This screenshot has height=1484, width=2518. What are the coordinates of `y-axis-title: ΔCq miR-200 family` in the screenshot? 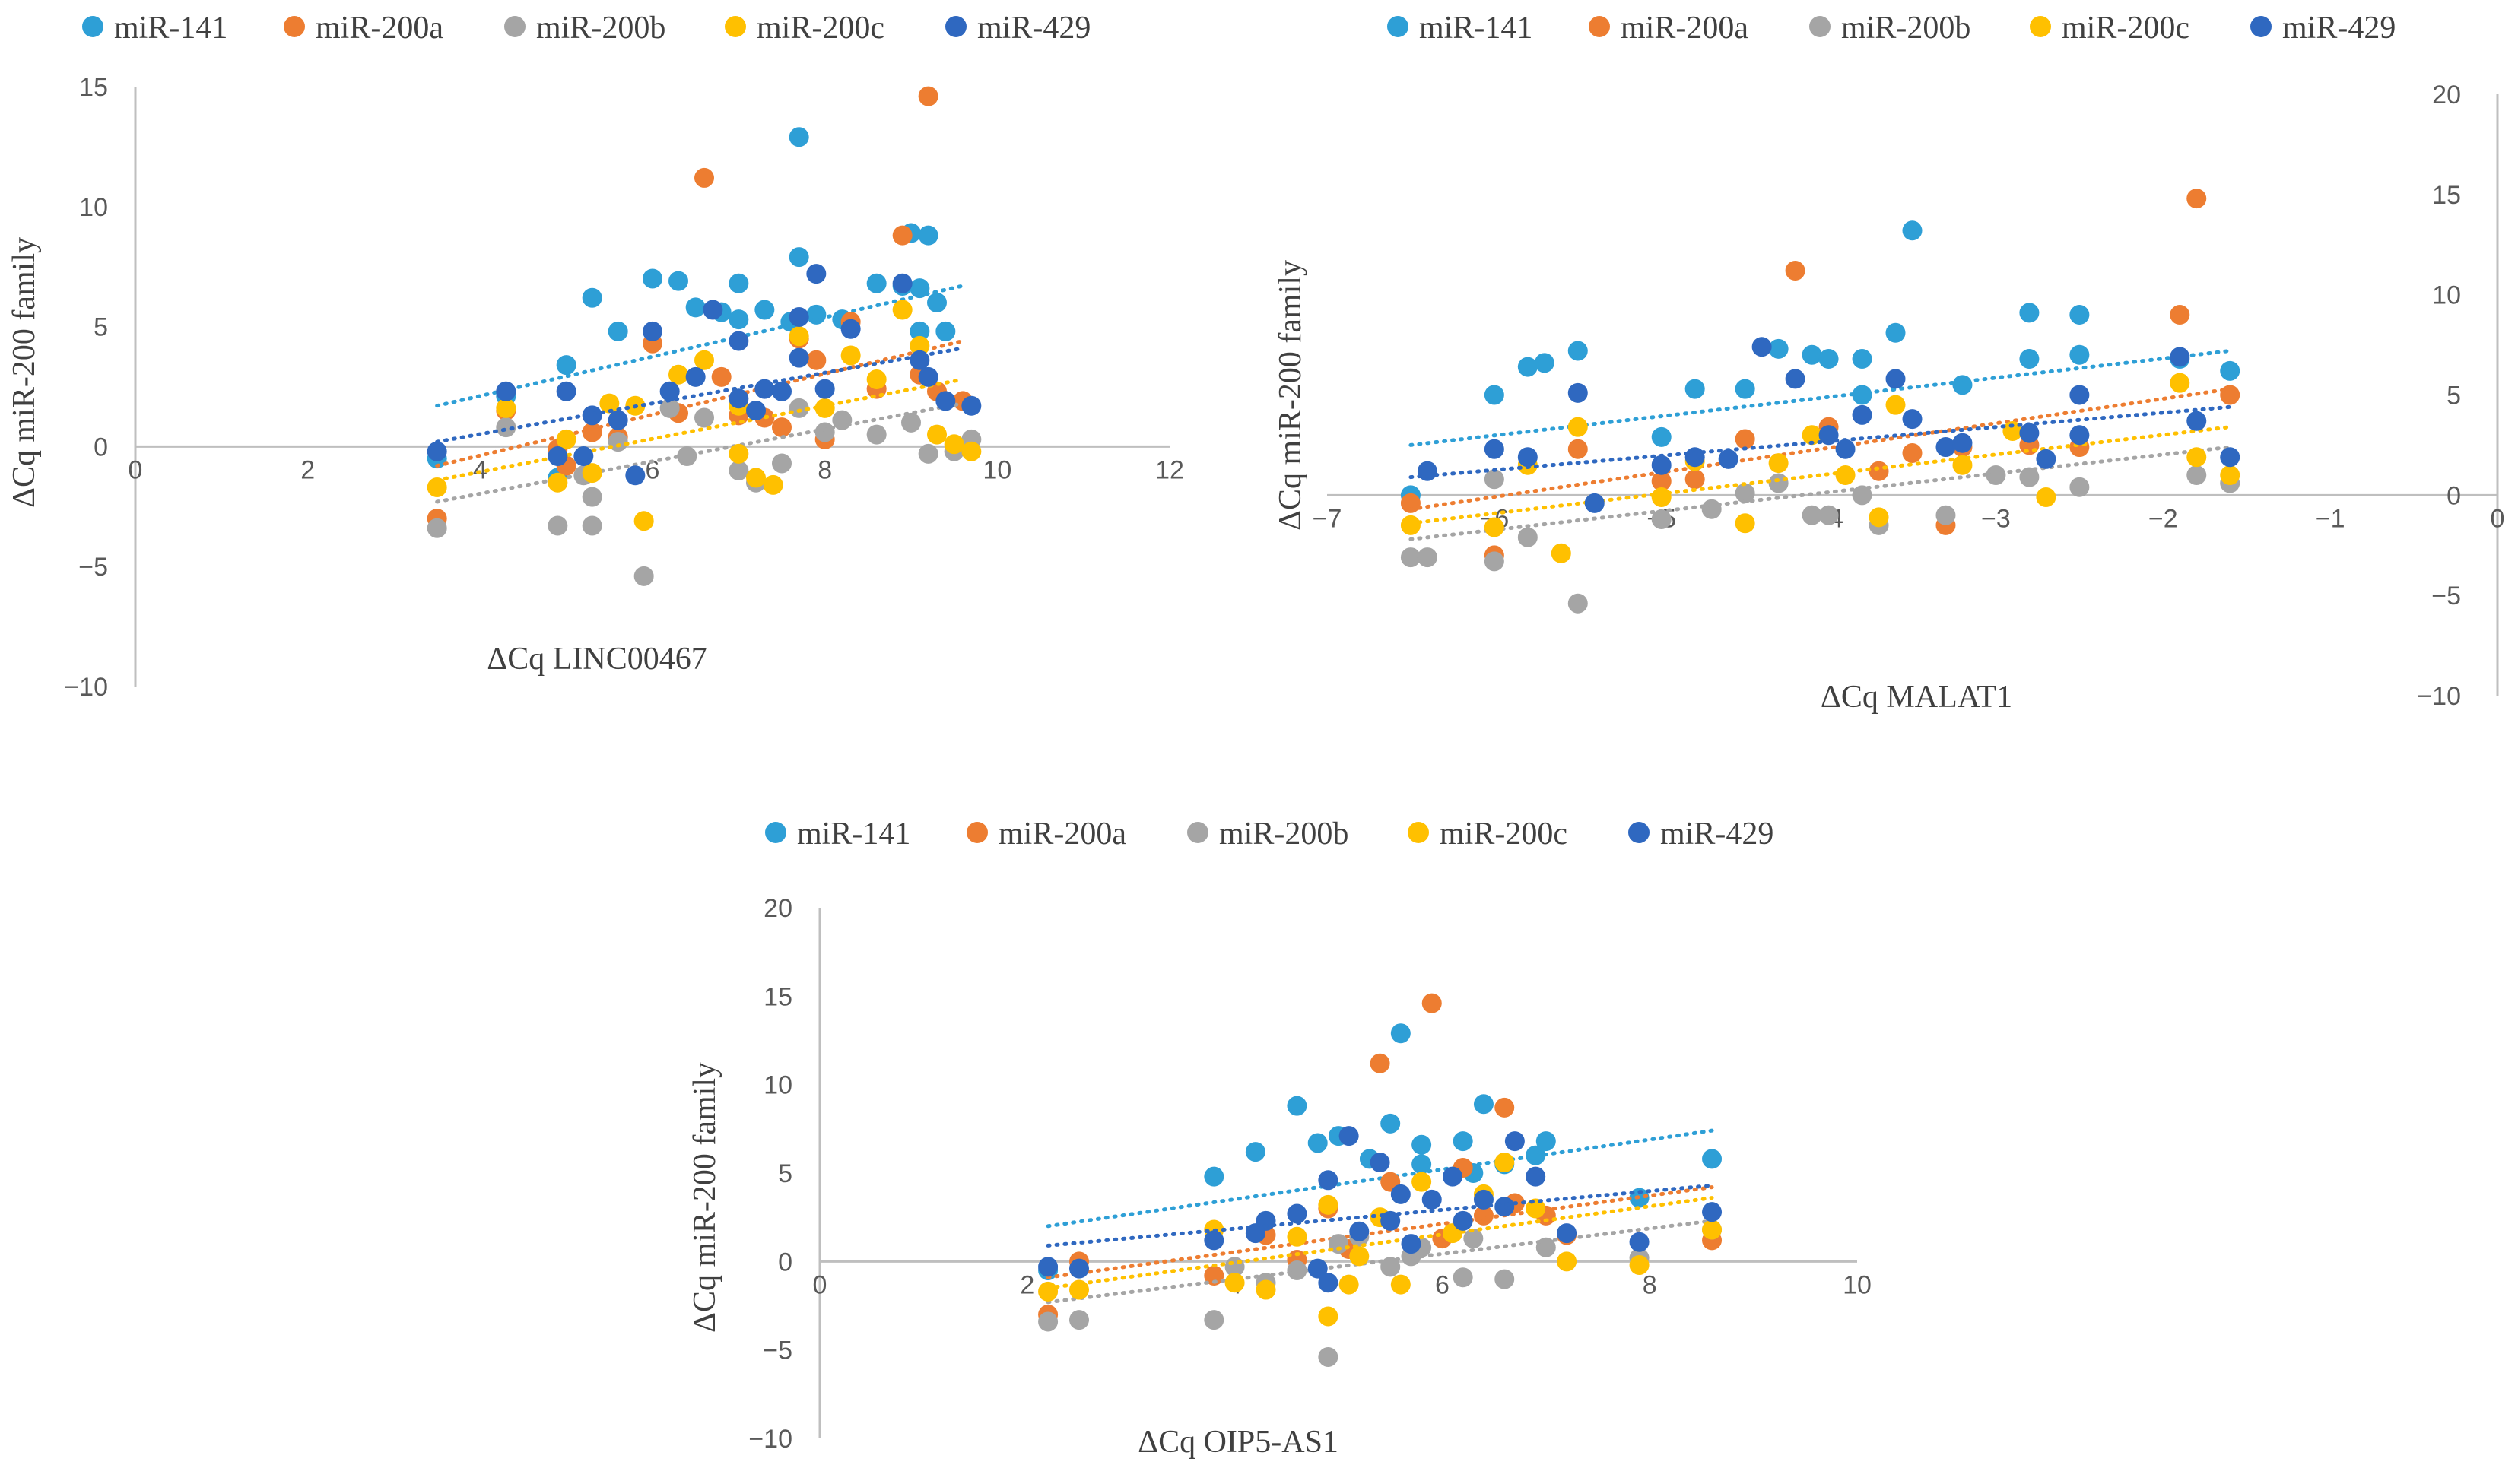 It's located at (1290, 396).